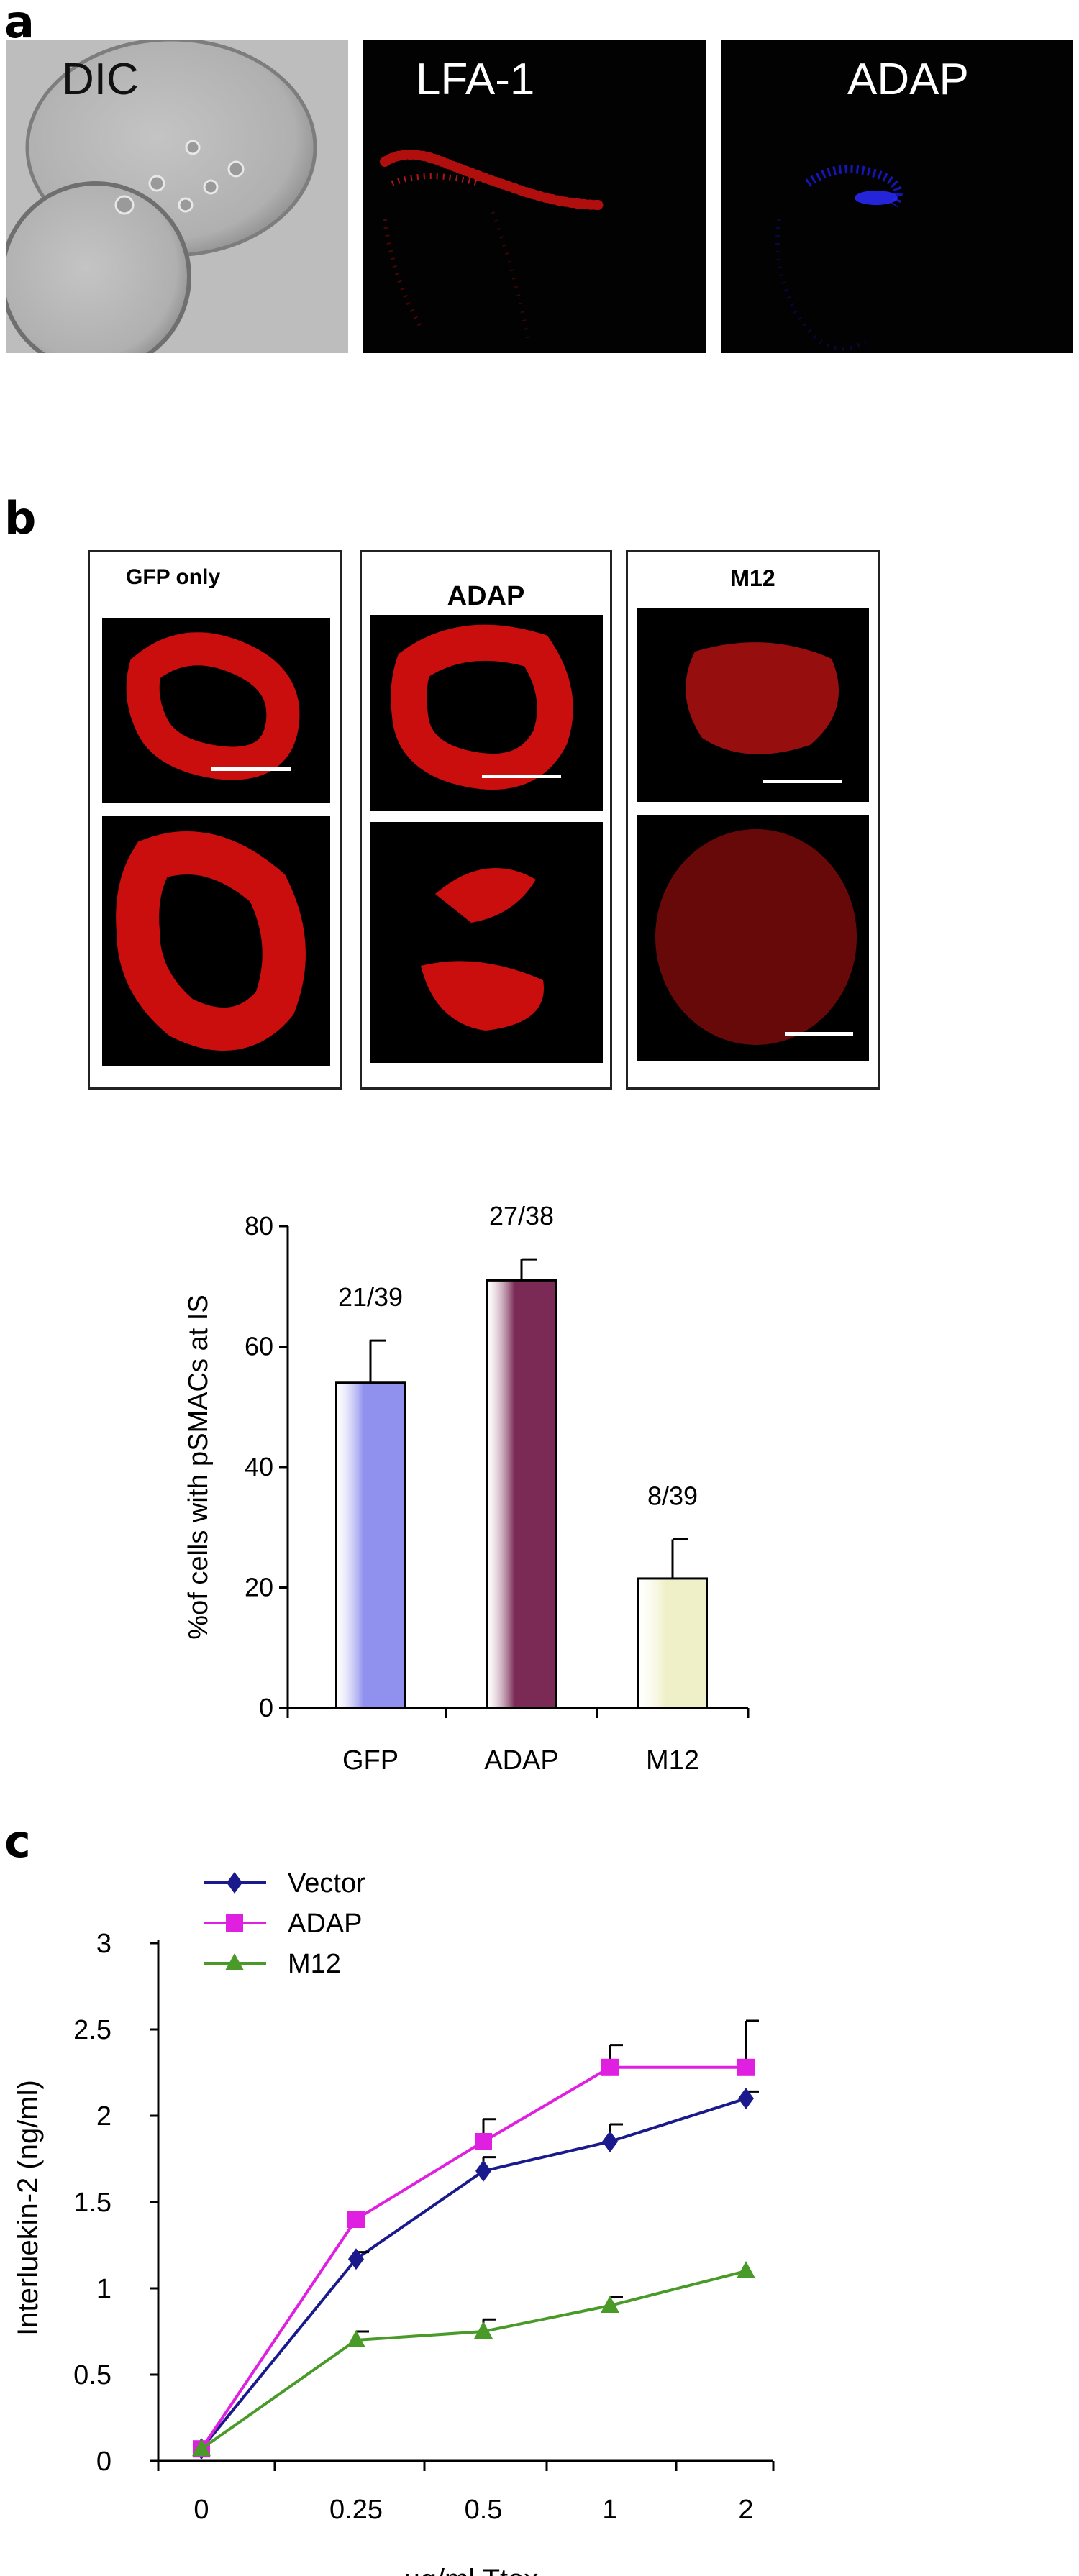 Image resolution: width=1079 pixels, height=2576 pixels. What do you see at coordinates (211, 941) in the screenshot?
I see `gfp-only-signal-bottom` at bounding box center [211, 941].